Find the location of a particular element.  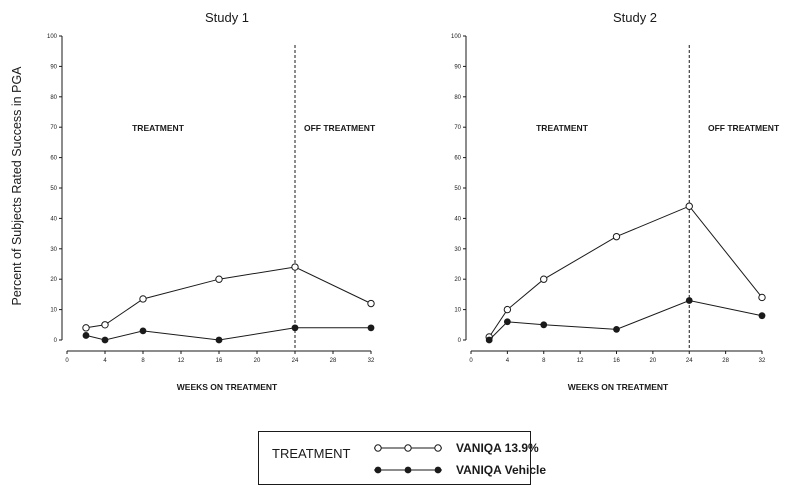

chart-title: Study 2 is located at coordinates (635, 17).